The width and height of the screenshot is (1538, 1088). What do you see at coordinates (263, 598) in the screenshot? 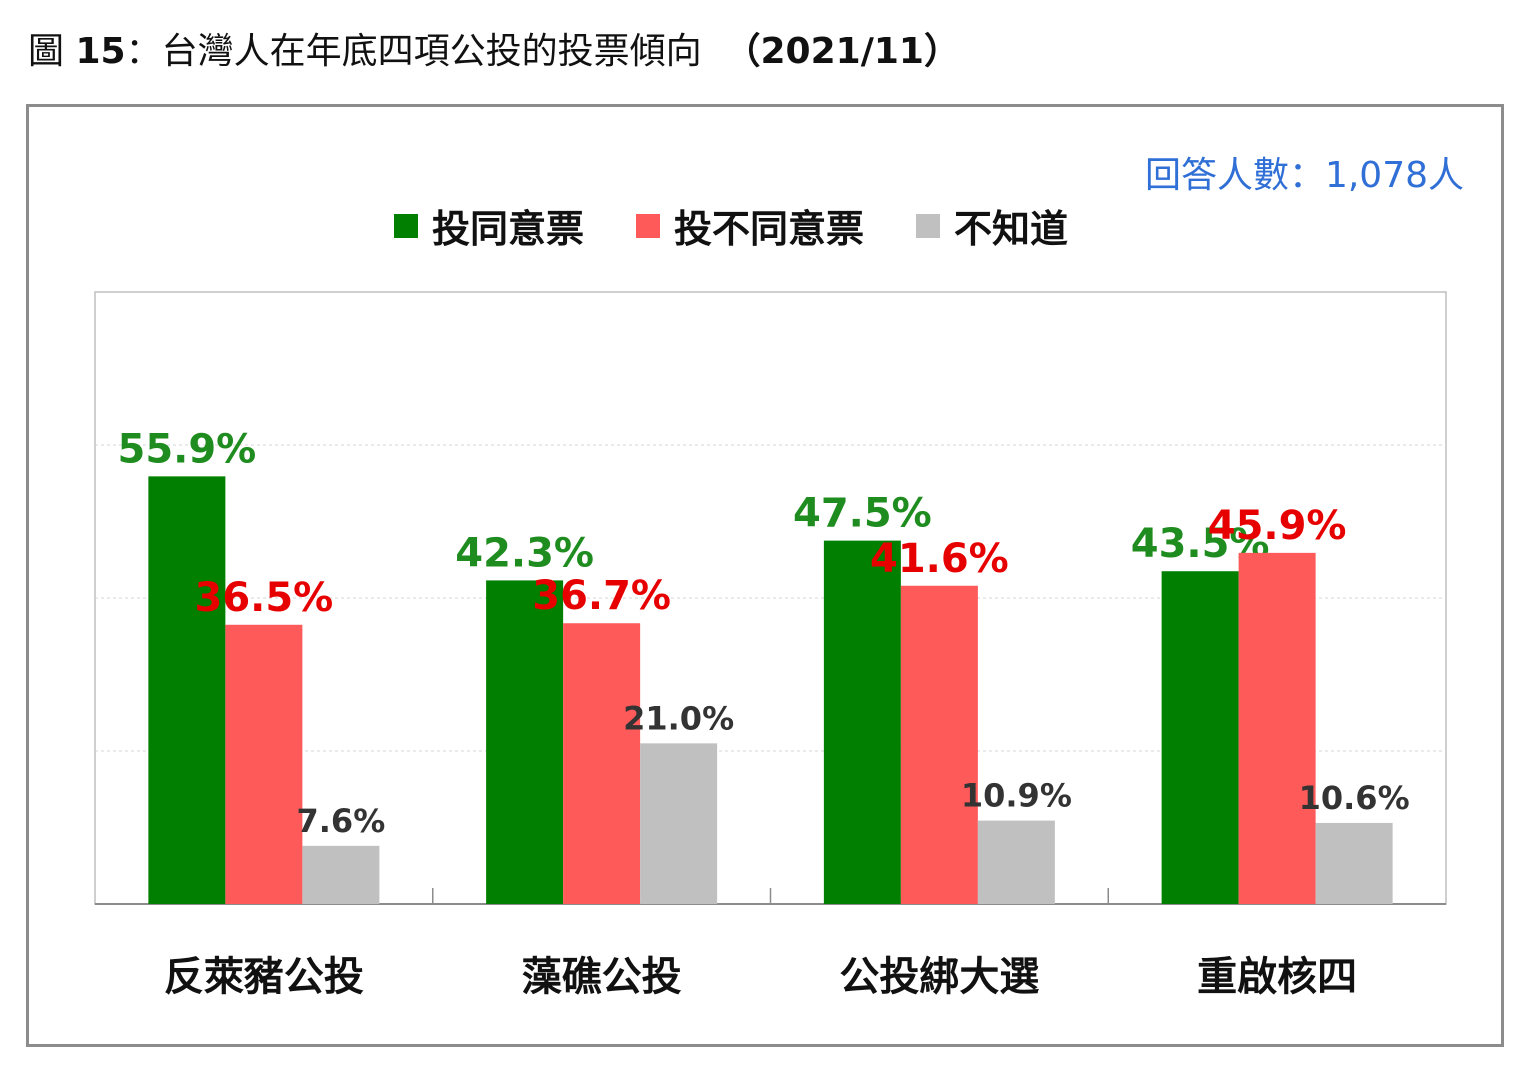
I see `data-label-disagree-1: 36.5%` at bounding box center [263, 598].